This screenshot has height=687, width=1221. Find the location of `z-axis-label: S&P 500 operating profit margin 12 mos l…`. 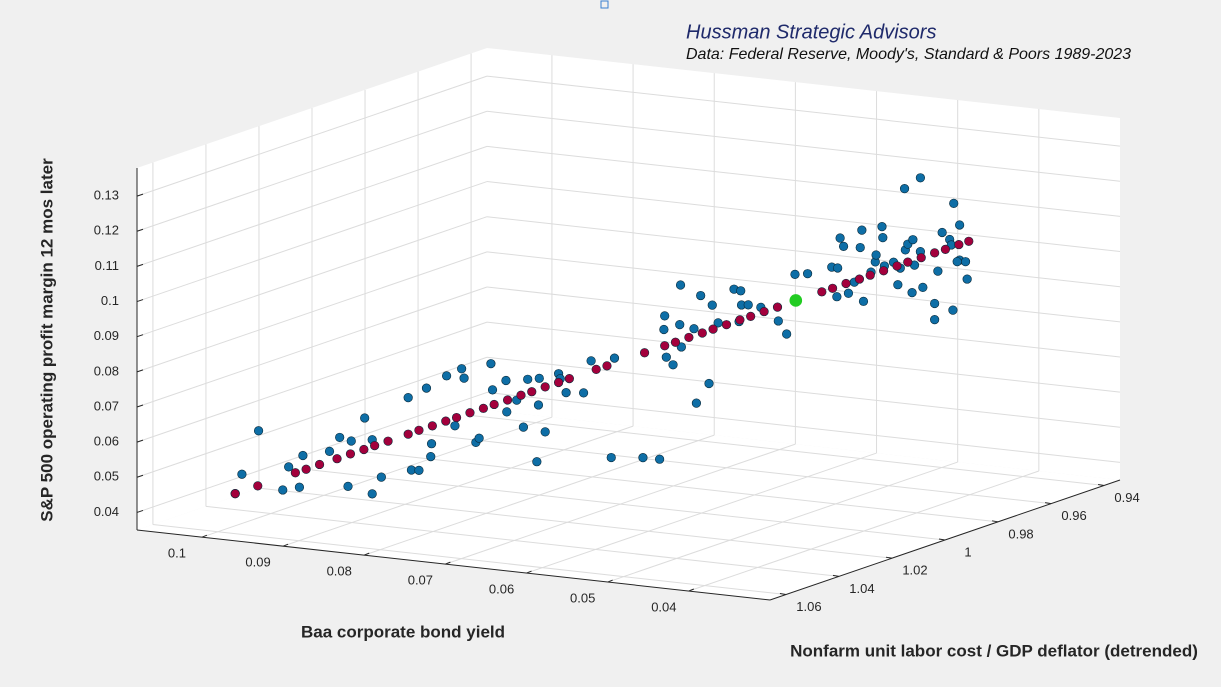

z-axis-label: S&P 500 operating profit margin 12 mos l… is located at coordinates (46, 340).